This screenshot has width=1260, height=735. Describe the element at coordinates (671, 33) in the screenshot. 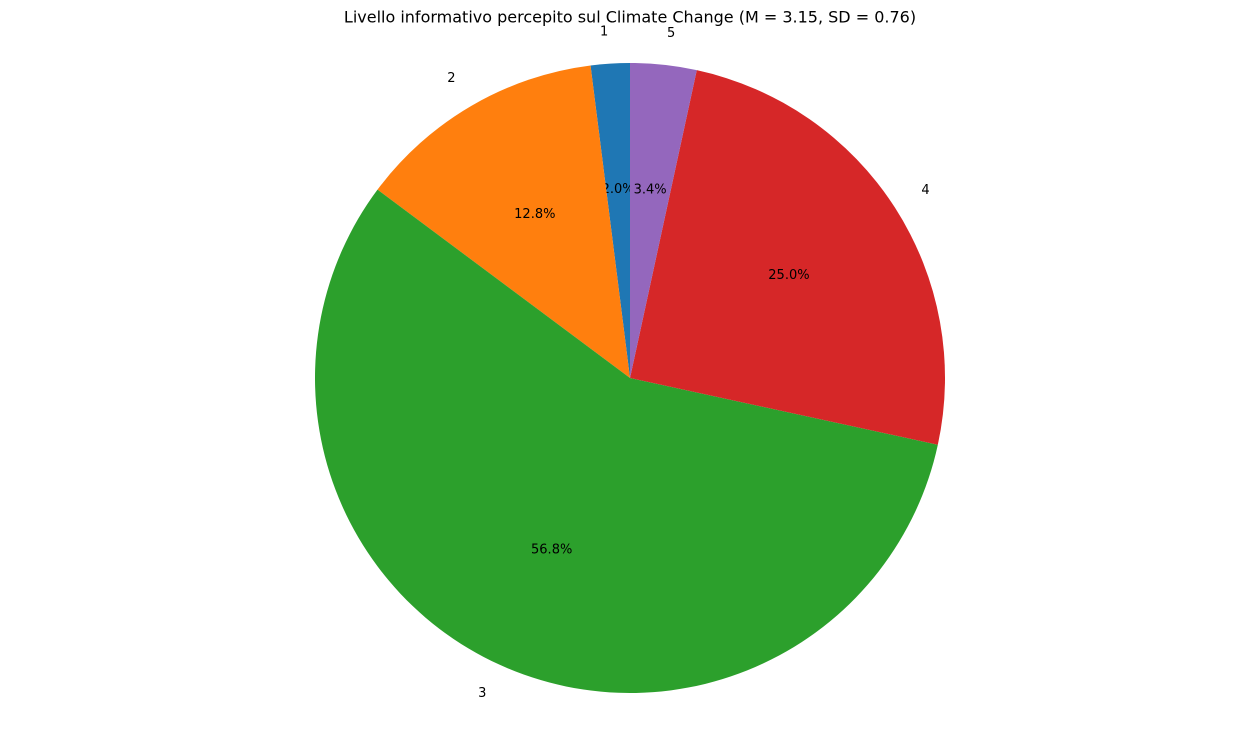

I see `slice-label: 5` at that location.